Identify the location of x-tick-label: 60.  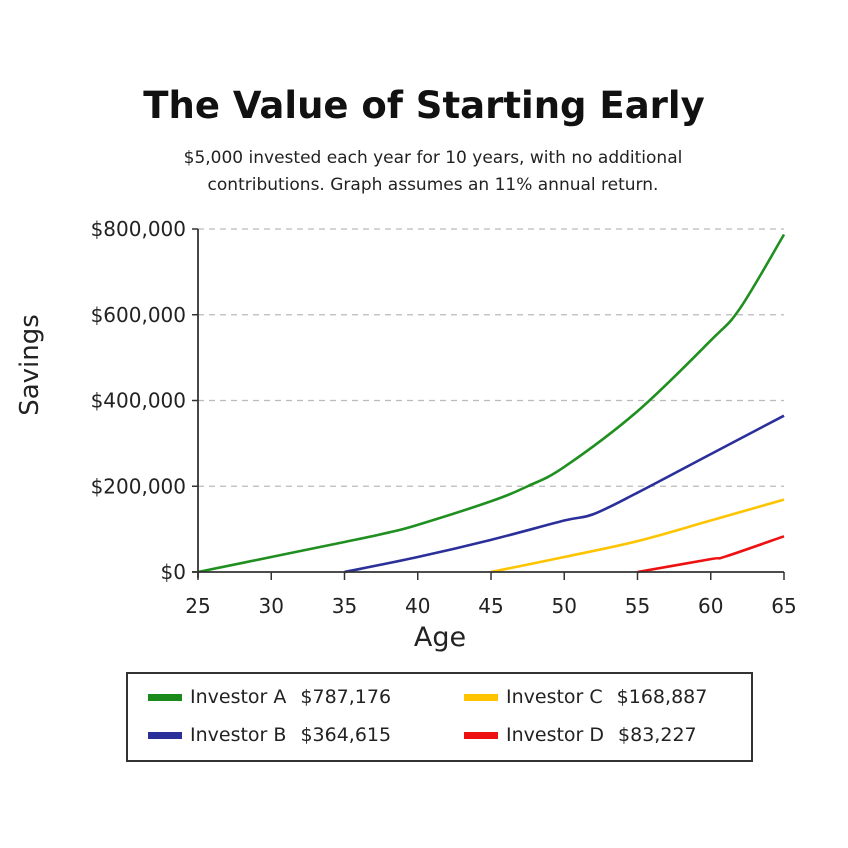
(710, 606).